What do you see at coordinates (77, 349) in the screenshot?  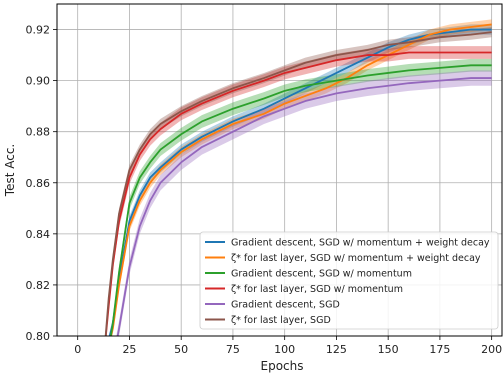 I see `x-tick-label: 0` at bounding box center [77, 349].